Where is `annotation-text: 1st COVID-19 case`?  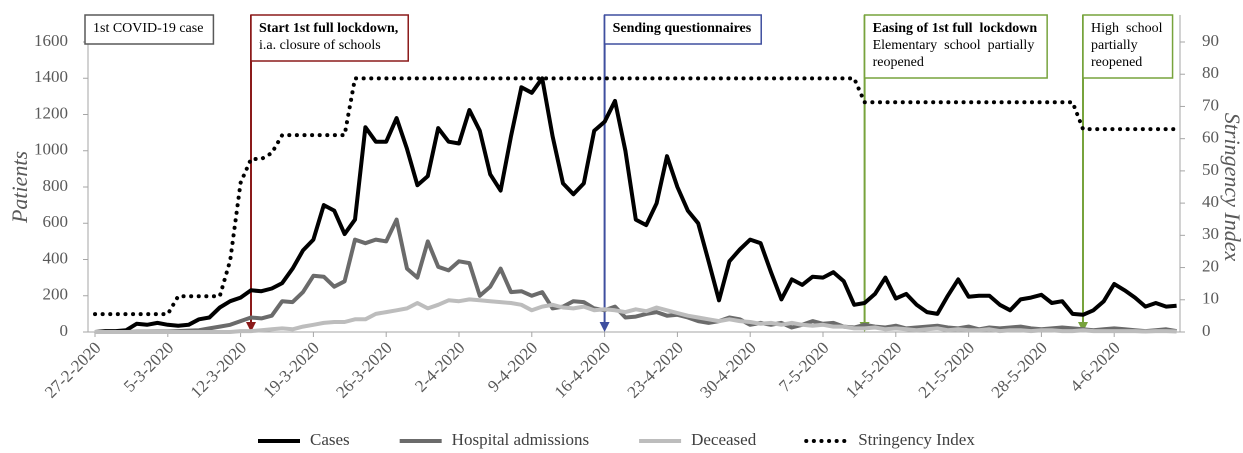
annotation-text: 1st COVID-19 case is located at coordinates (148, 28).